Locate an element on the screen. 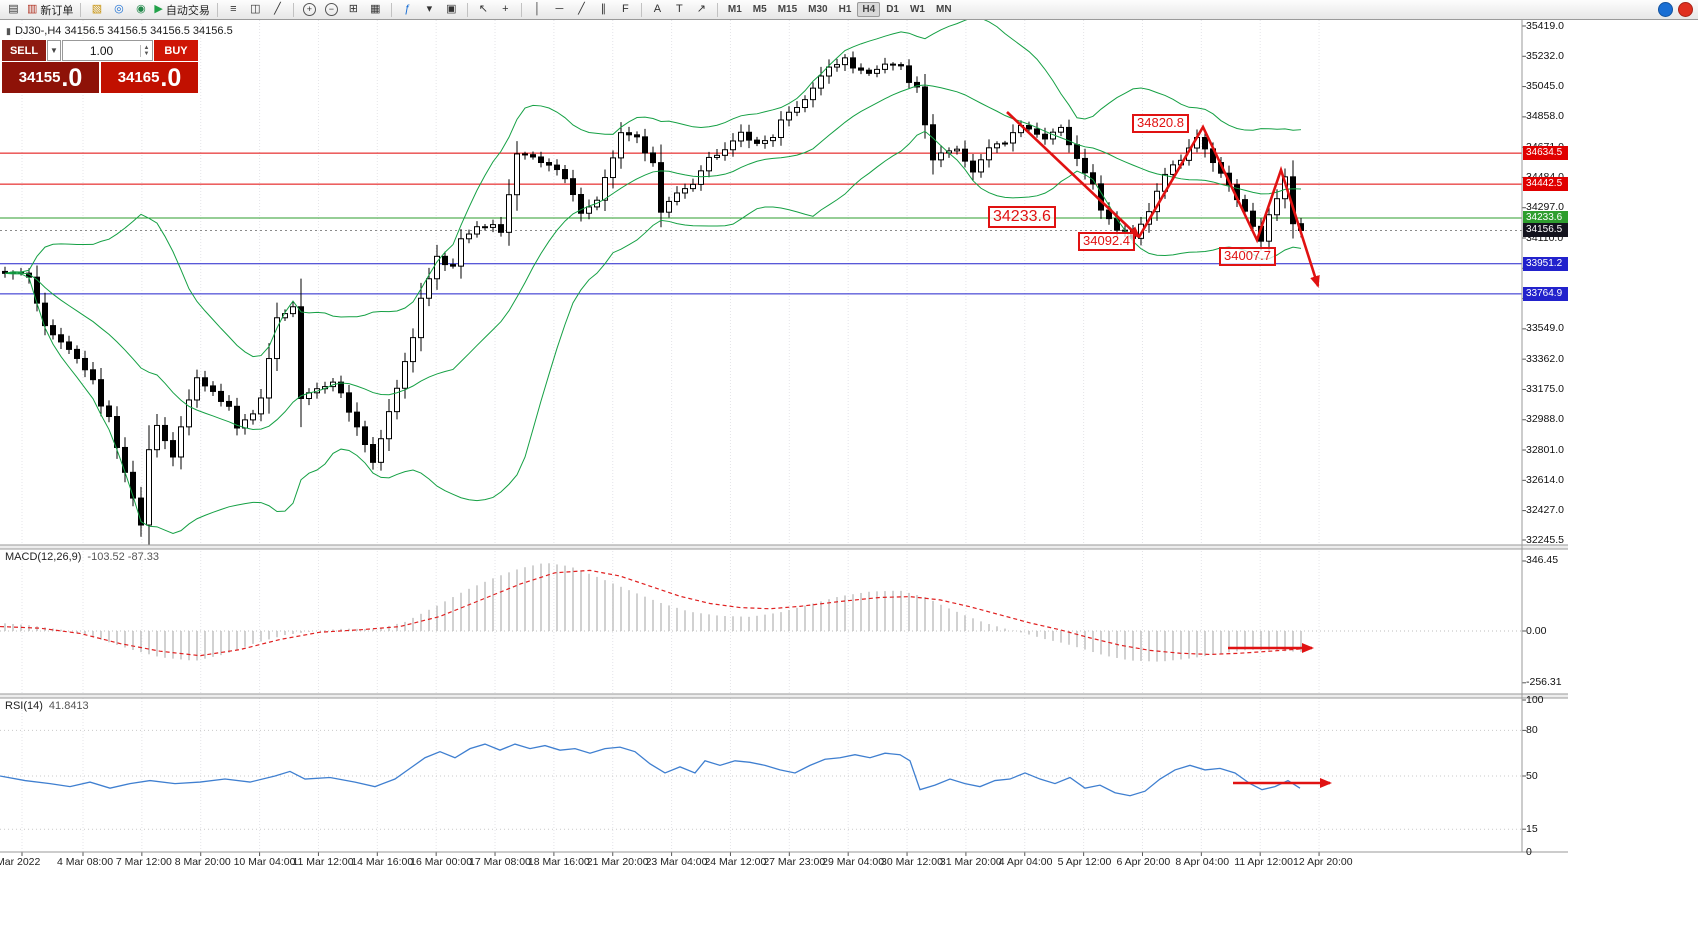  period-icon: ▣ is located at coordinates (451, 9).